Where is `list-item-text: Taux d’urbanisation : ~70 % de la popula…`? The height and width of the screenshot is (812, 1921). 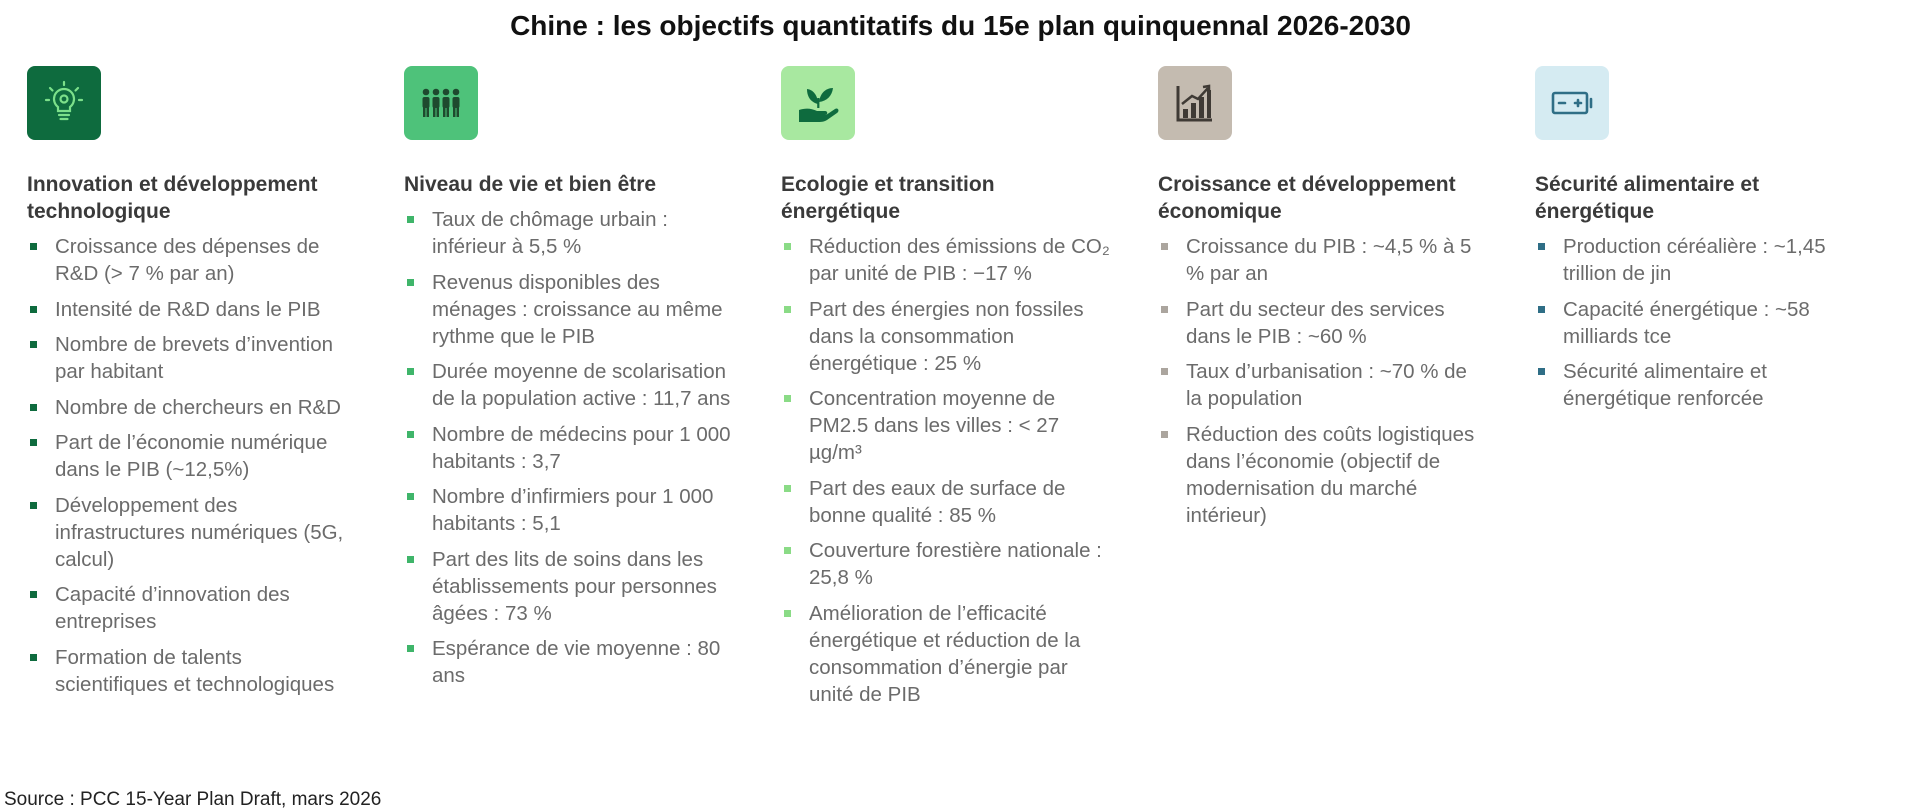 list-item-text: Taux d’urbanisation : ~70 % de la popula… is located at coordinates (1326, 385).